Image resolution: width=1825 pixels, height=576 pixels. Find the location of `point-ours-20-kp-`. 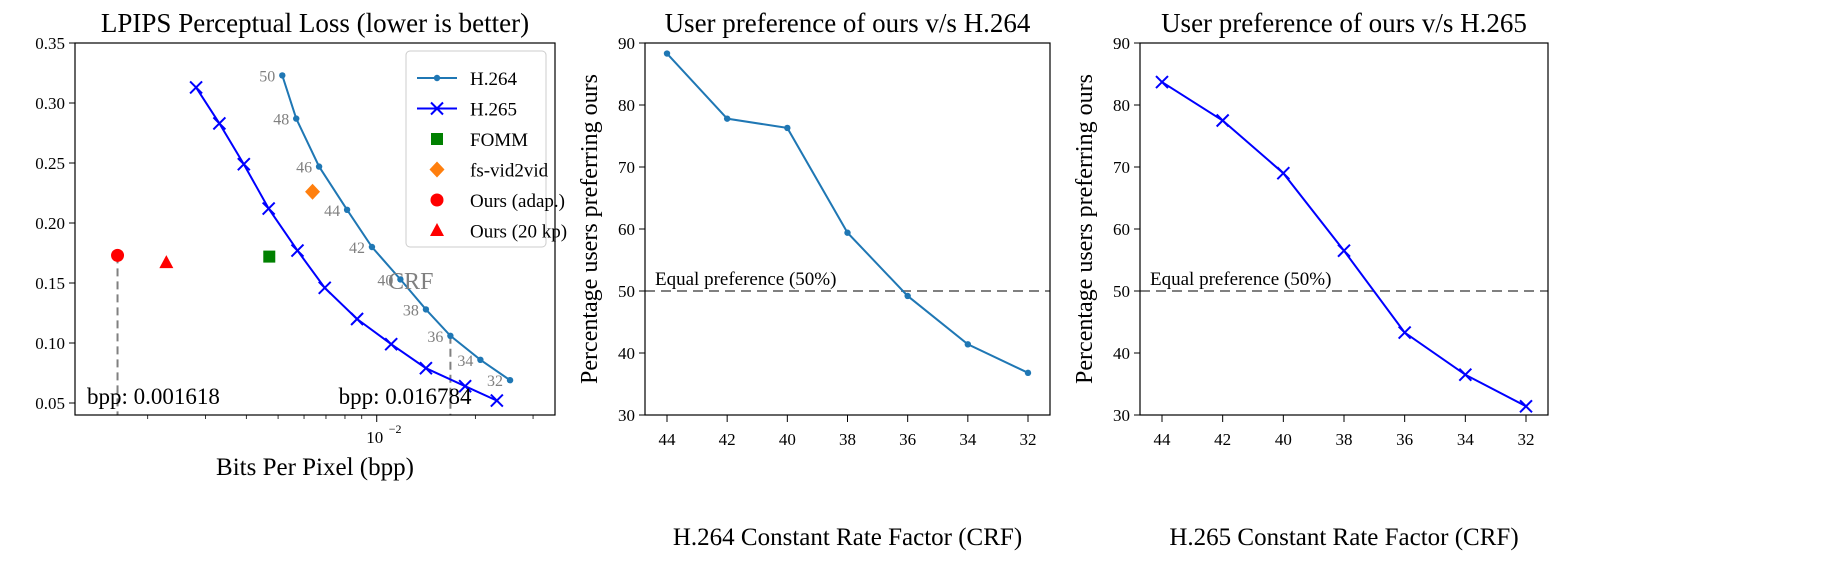

point-ours-20-kp- is located at coordinates (166, 262).